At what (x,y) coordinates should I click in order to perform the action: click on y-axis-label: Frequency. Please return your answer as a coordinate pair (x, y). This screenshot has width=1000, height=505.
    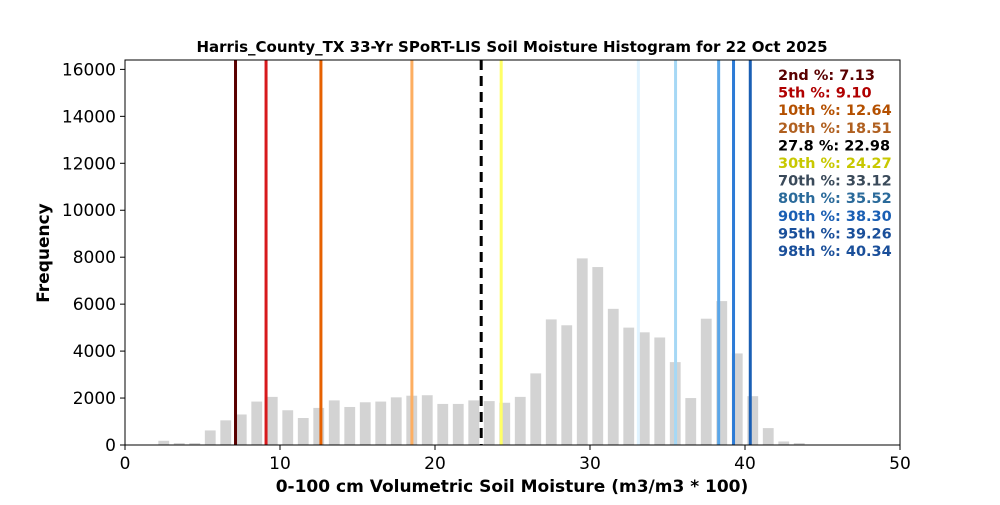
    Looking at the image, I should click on (44, 253).